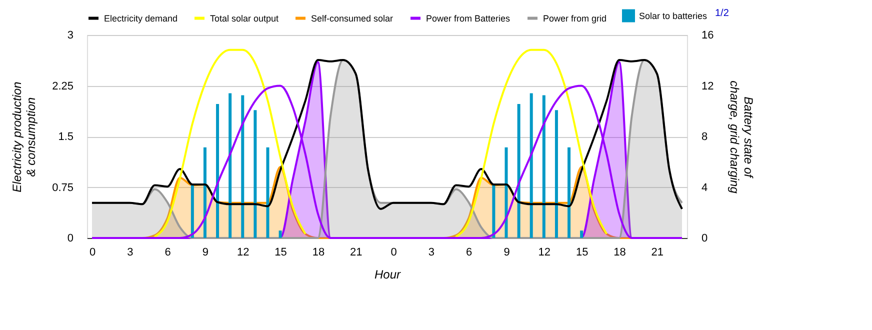 Image resolution: width=872 pixels, height=330 pixels. What do you see at coordinates (245, 18) in the screenshot?
I see `legend-label: Total solar output` at bounding box center [245, 18].